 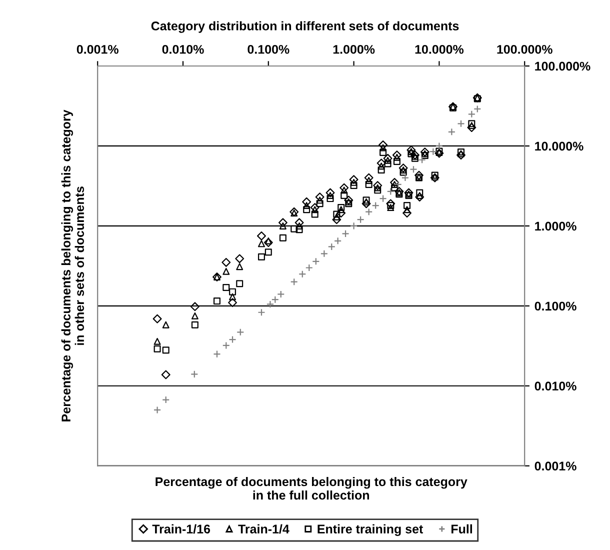 What do you see at coordinates (97, 49) in the screenshot?
I see `x-tick-label: 0.001%` at bounding box center [97, 49].